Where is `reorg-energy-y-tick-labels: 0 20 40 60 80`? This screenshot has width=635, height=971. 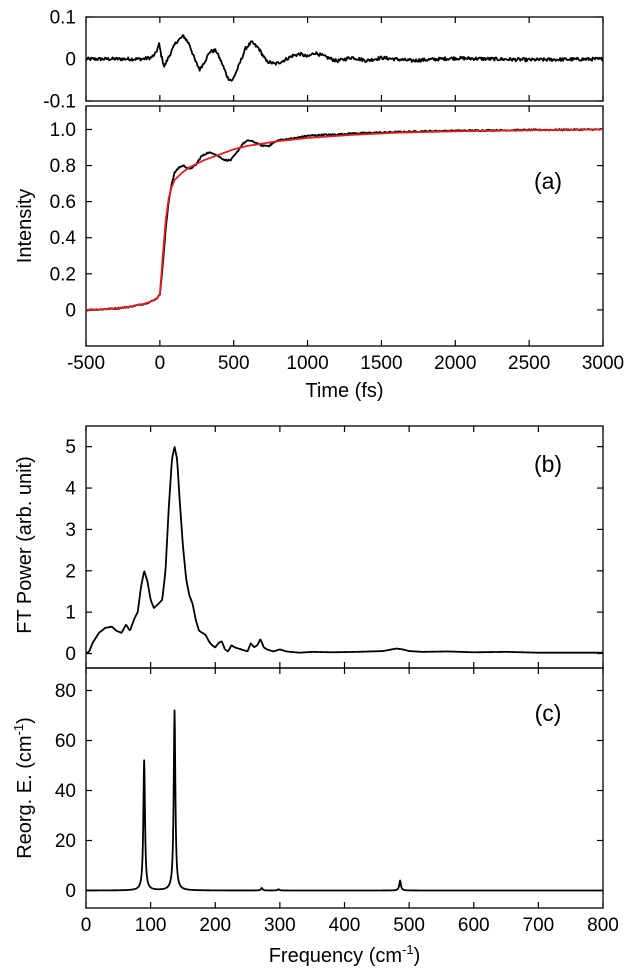
reorg-energy-y-tick-labels: 0 20 40 60 80 is located at coordinates (65, 791).